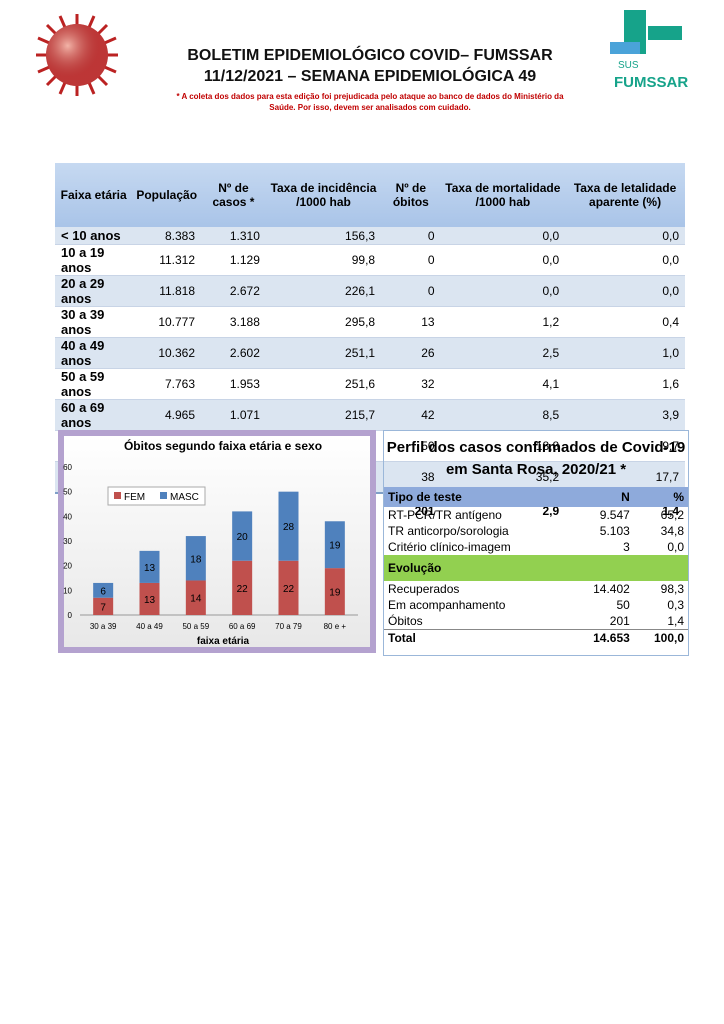  I want to click on table-cell: 18,8, so click(503, 446).